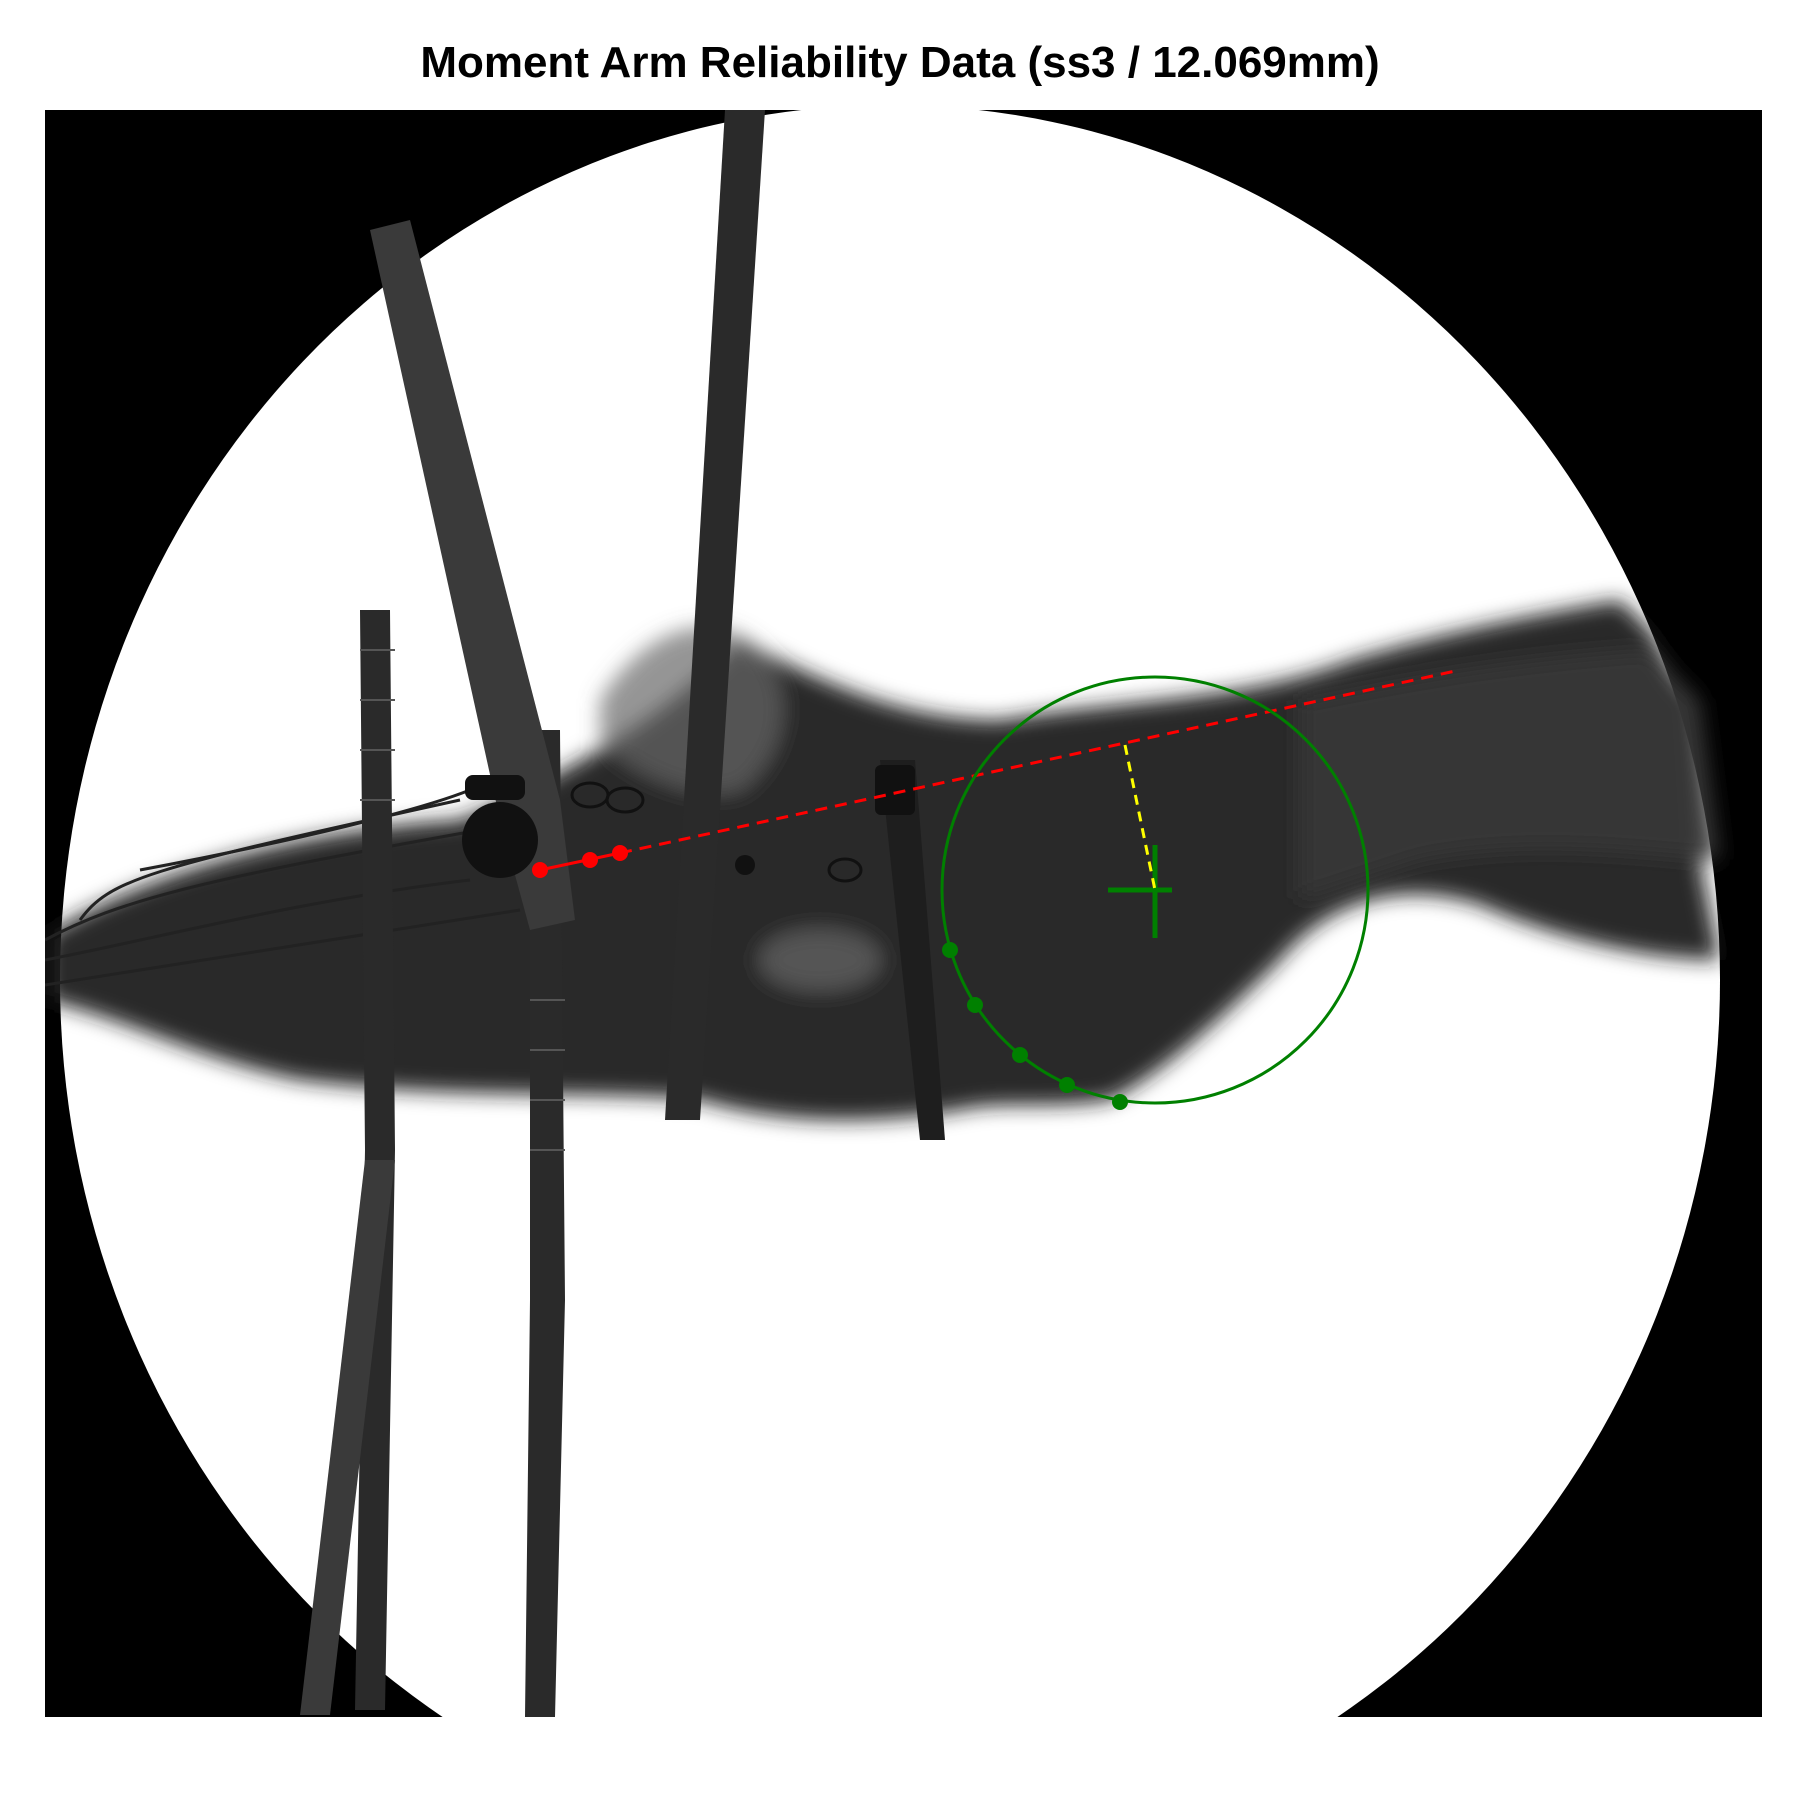 This screenshot has height=1800, width=1800. I want to click on wire-loops, so click(716, 832).